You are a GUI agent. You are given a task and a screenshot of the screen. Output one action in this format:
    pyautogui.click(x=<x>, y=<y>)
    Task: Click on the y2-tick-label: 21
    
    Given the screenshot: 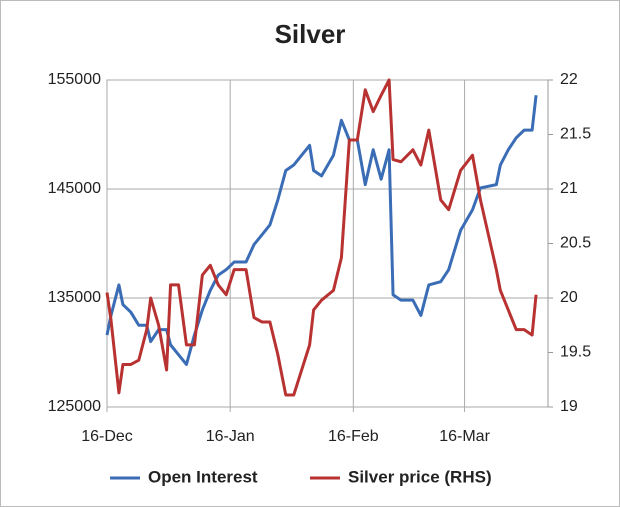 What is the action you would take?
    pyautogui.click(x=569, y=188)
    